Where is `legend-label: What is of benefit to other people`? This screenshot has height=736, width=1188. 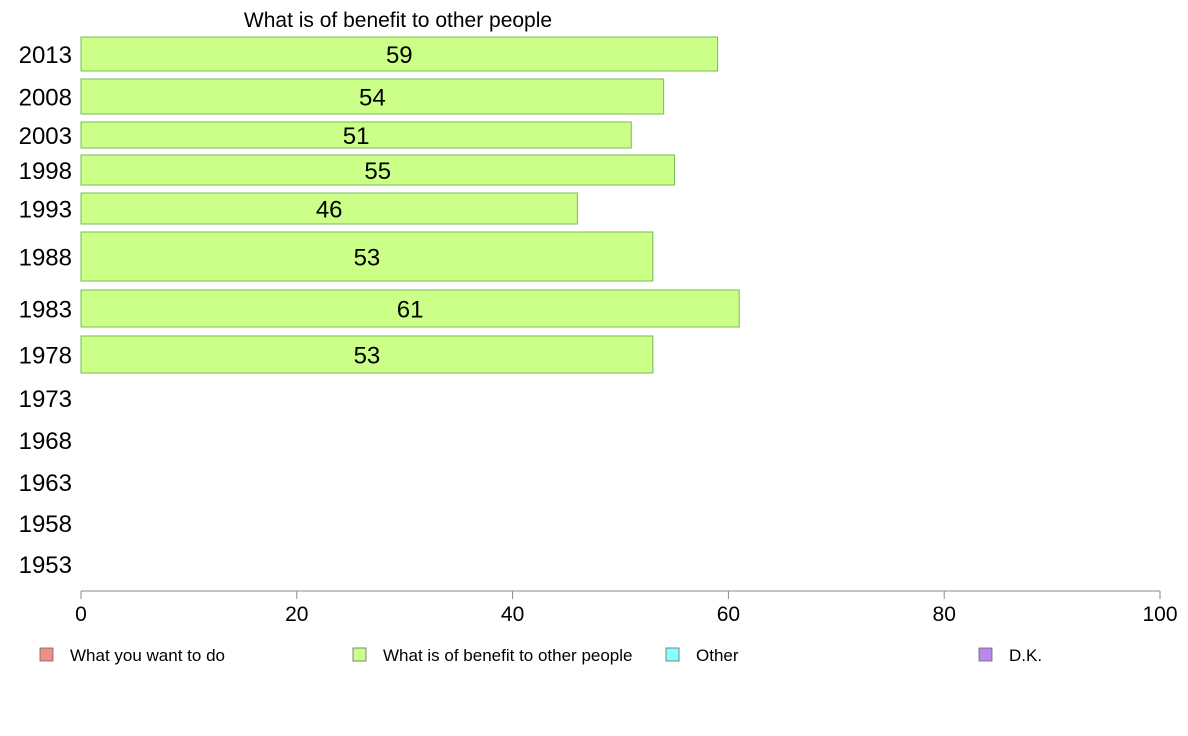 legend-label: What is of benefit to other people is located at coordinates (508, 655).